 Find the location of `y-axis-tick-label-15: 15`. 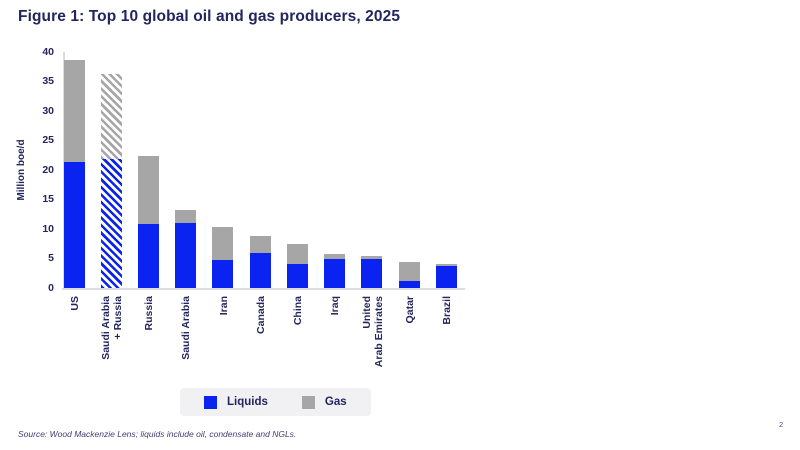

y-axis-tick-label-15: 15 is located at coordinates (48, 199).